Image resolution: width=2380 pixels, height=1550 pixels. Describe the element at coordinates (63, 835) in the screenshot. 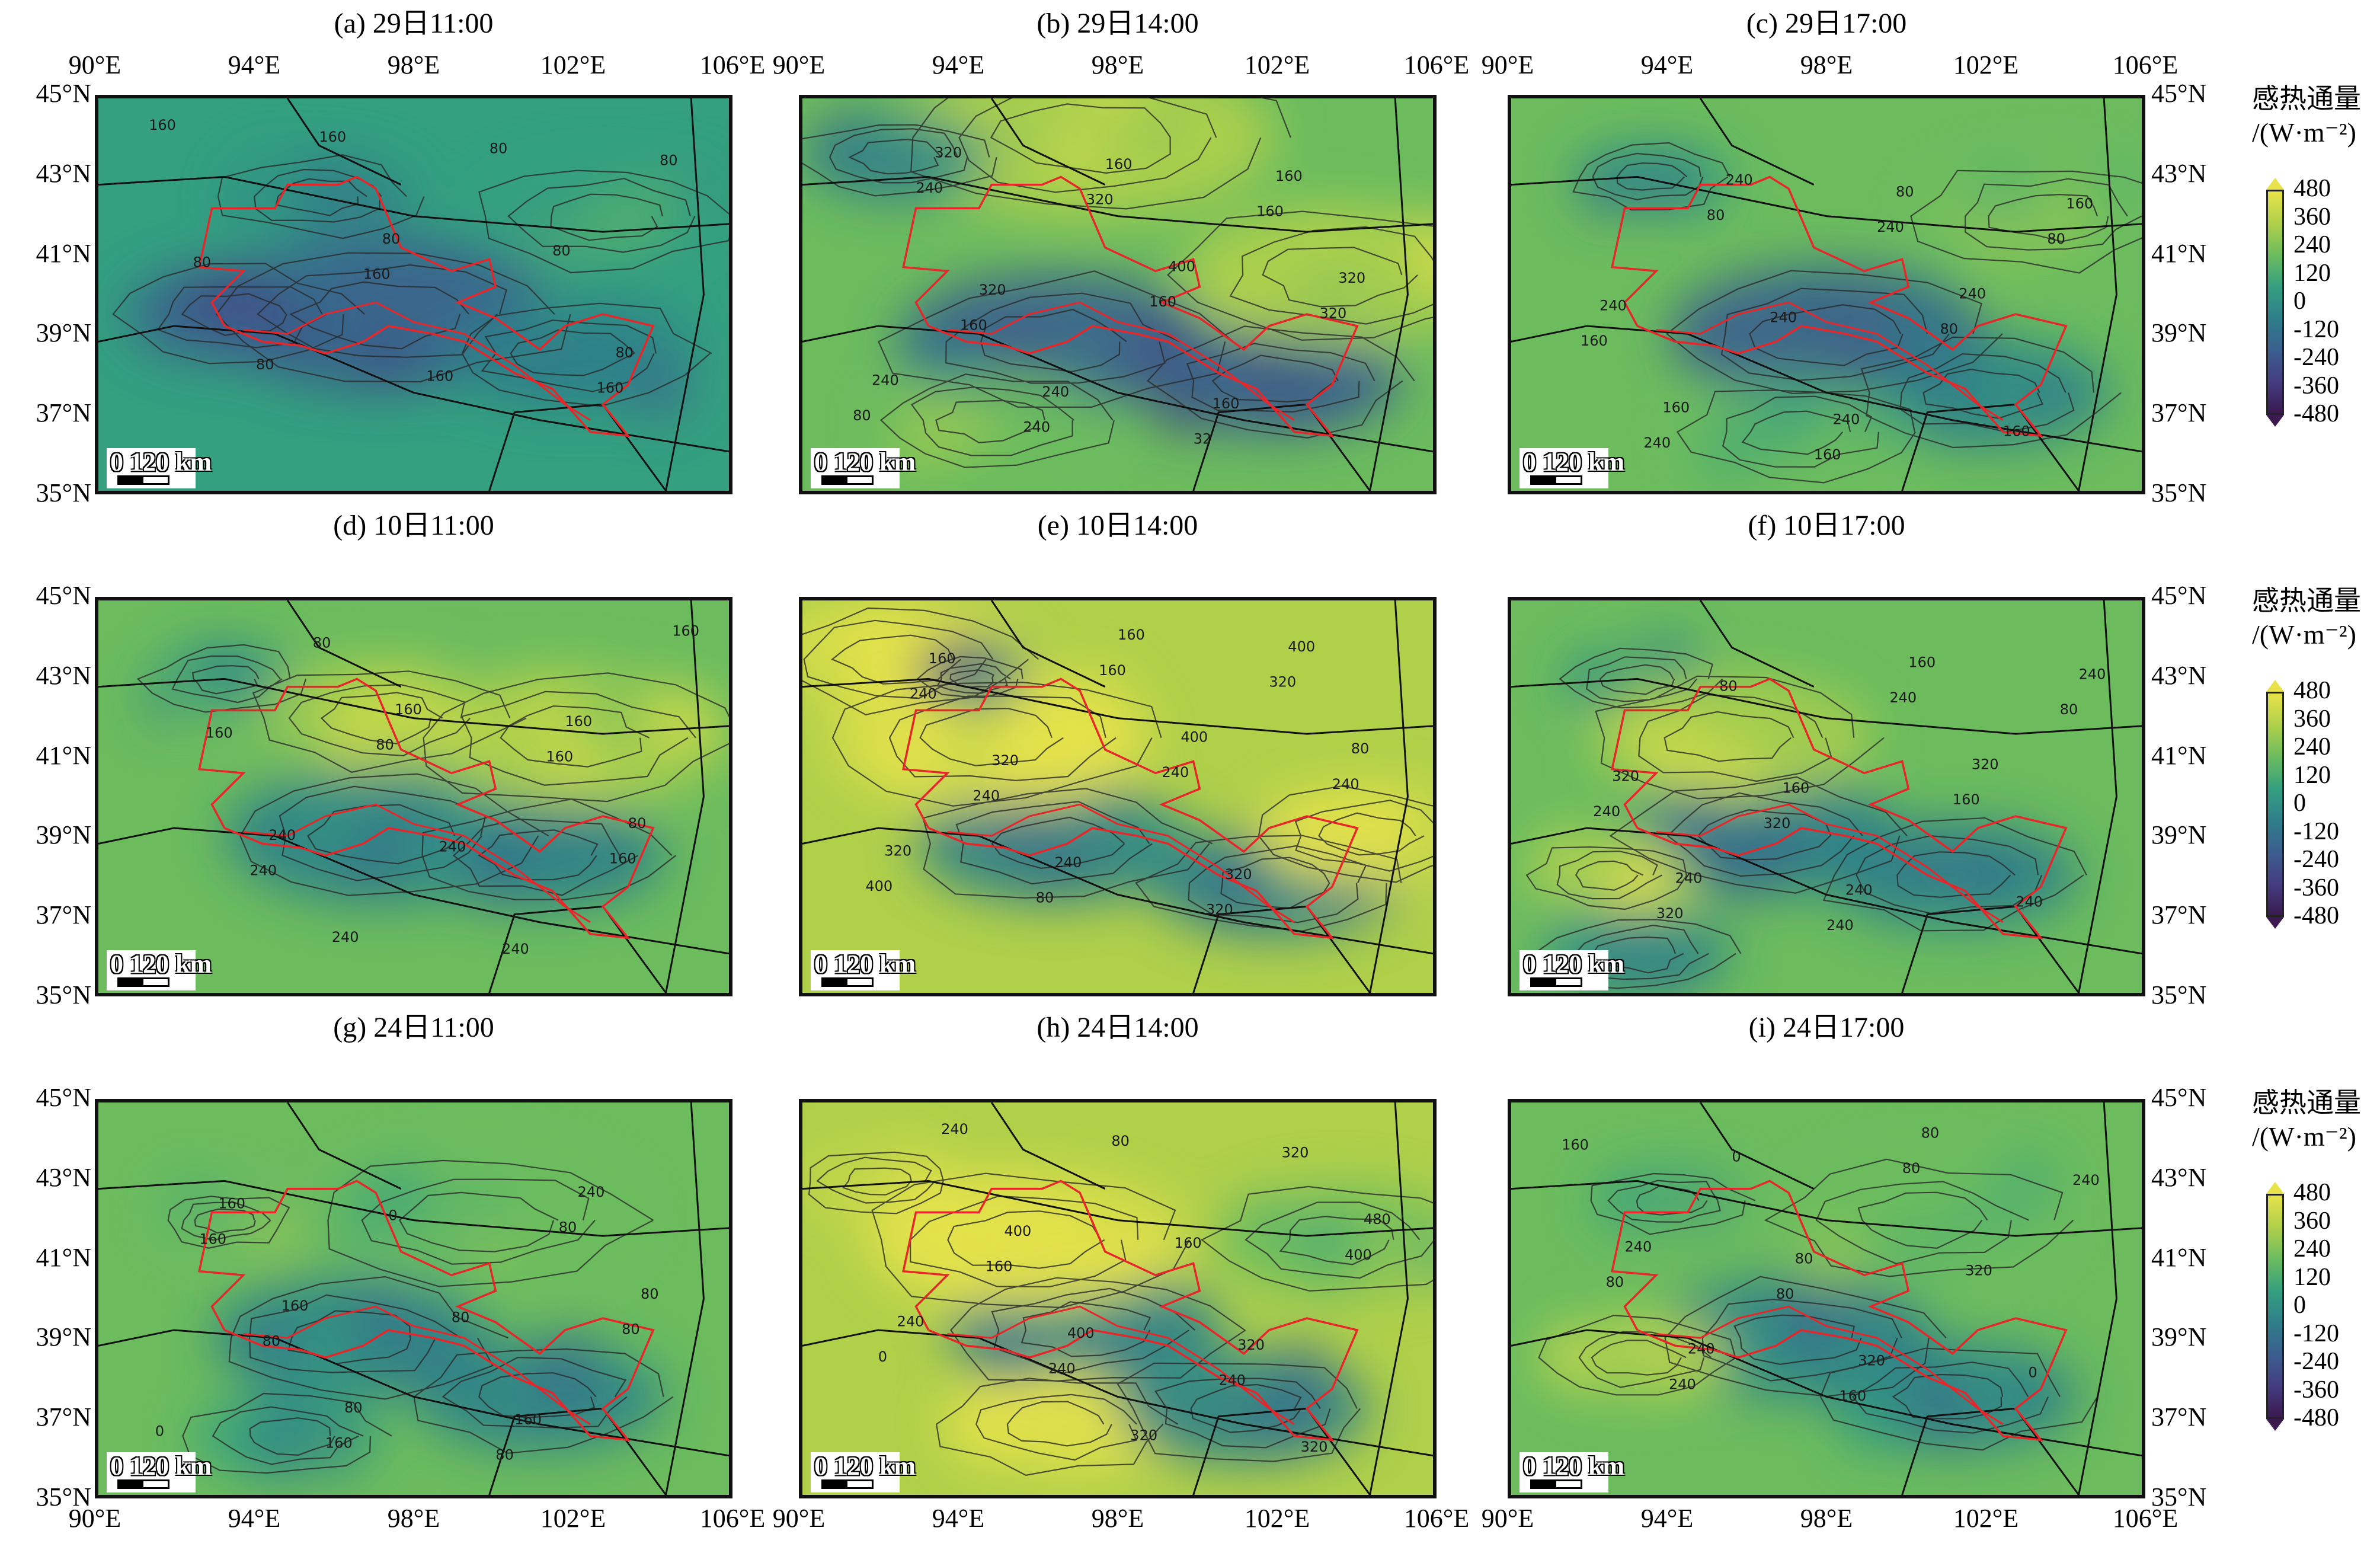

I see `y-tick-label: 39°N` at that location.